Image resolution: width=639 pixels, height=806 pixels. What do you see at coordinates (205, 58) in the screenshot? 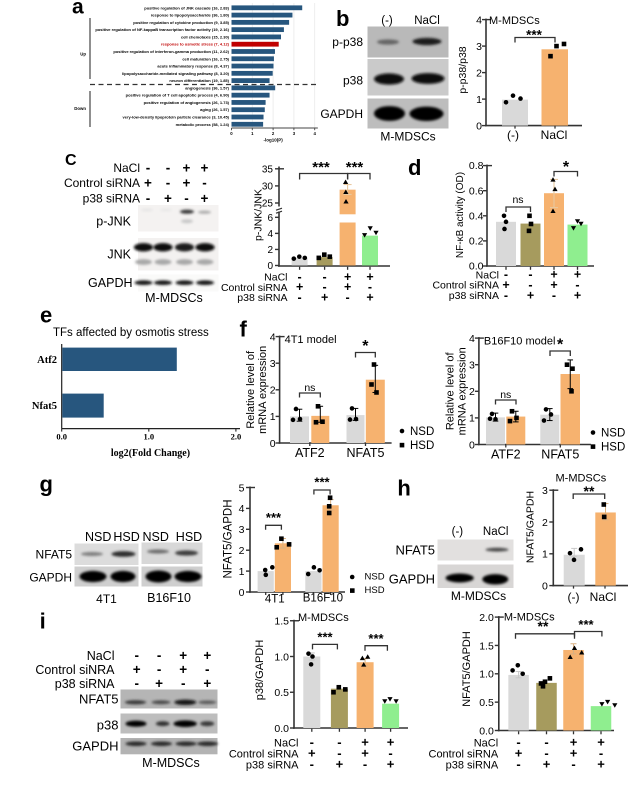
I see `svg-text: cell maturation (16, 2.75)` at bounding box center [205, 58].